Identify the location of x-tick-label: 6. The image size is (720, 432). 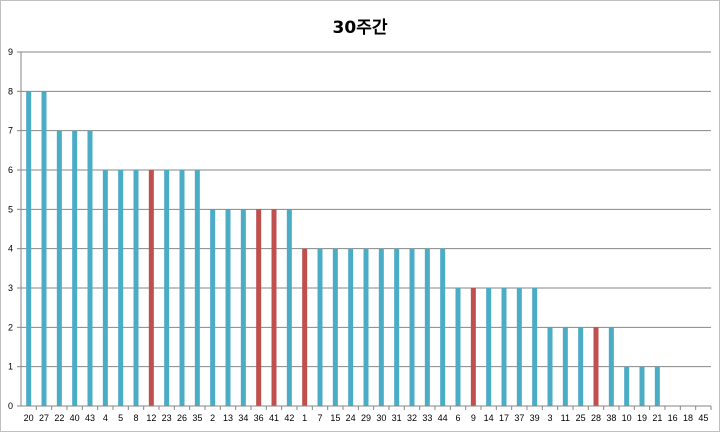
(457, 418).